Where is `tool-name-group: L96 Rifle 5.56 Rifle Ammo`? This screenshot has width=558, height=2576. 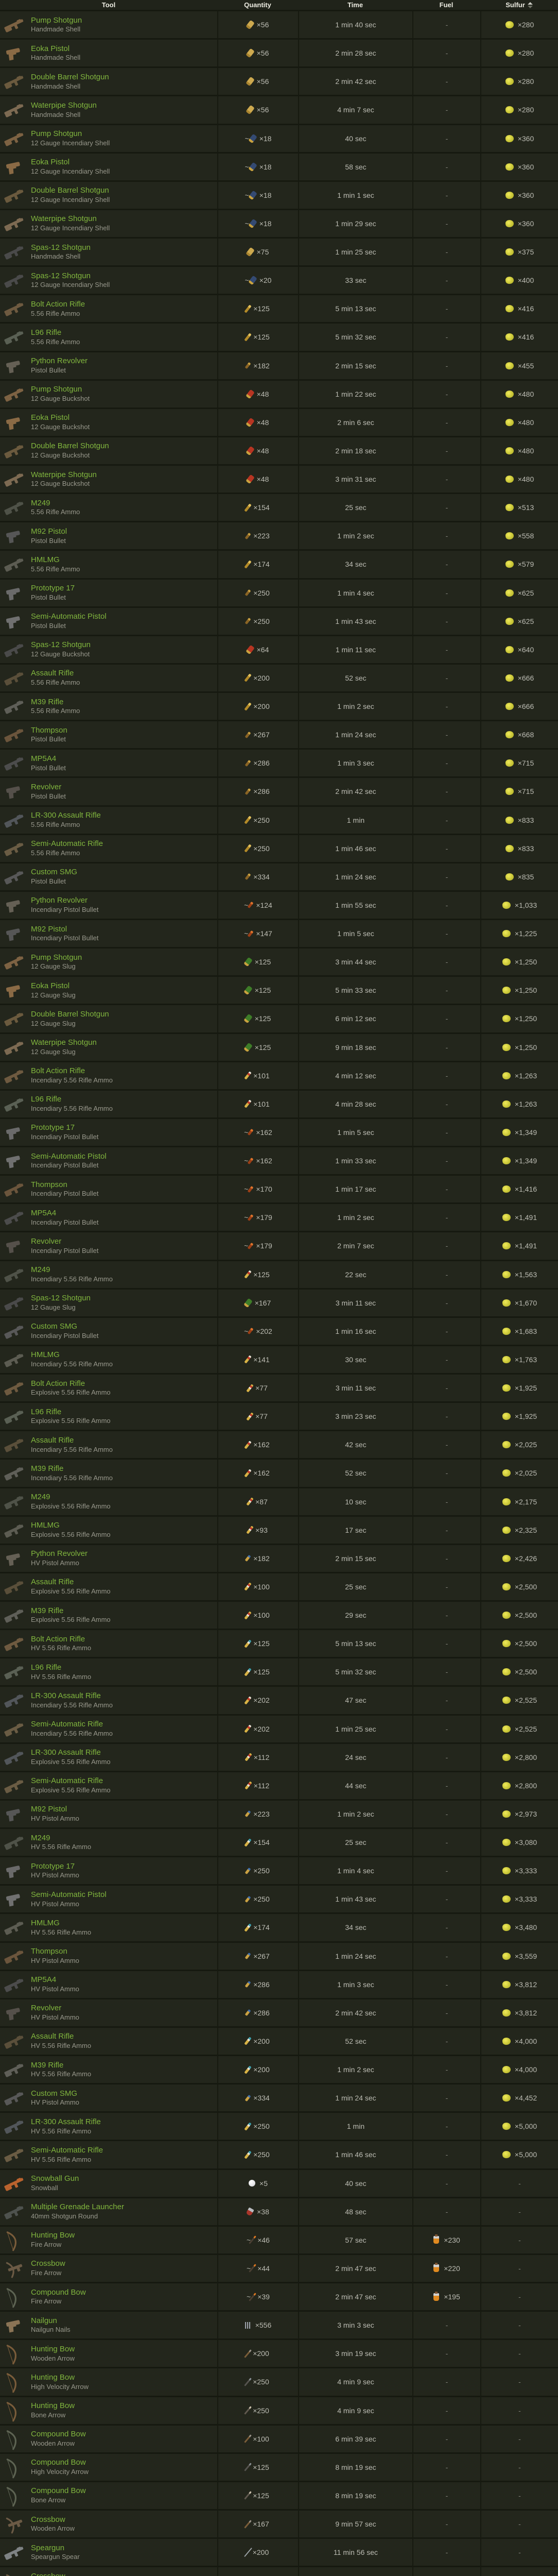
tool-name-group: L96 Rifle 5.56 Rifle Ammo is located at coordinates (55, 337).